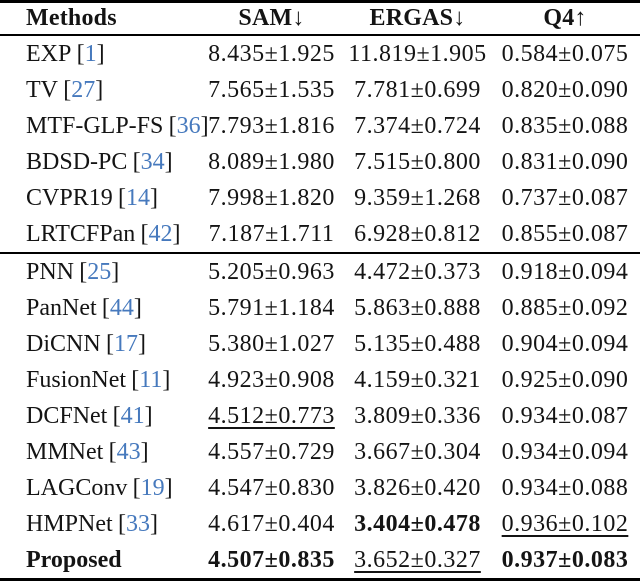  What do you see at coordinates (271, 451) in the screenshot?
I see `sam-value: 4.557±0.729` at bounding box center [271, 451].